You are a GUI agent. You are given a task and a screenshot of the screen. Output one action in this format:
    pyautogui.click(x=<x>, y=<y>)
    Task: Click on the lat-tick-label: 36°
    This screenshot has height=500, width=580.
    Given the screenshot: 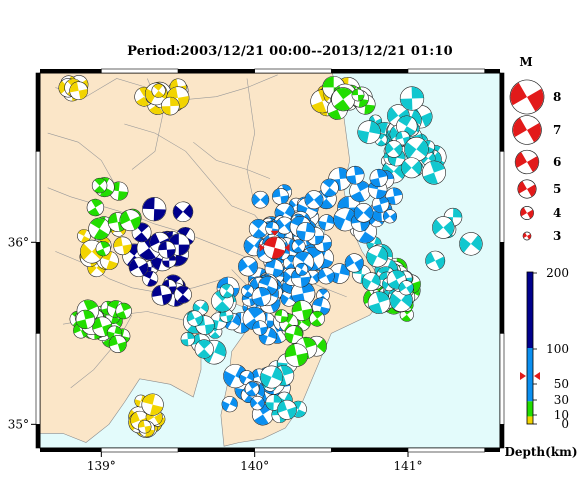 What is the action you would take?
    pyautogui.click(x=18, y=242)
    